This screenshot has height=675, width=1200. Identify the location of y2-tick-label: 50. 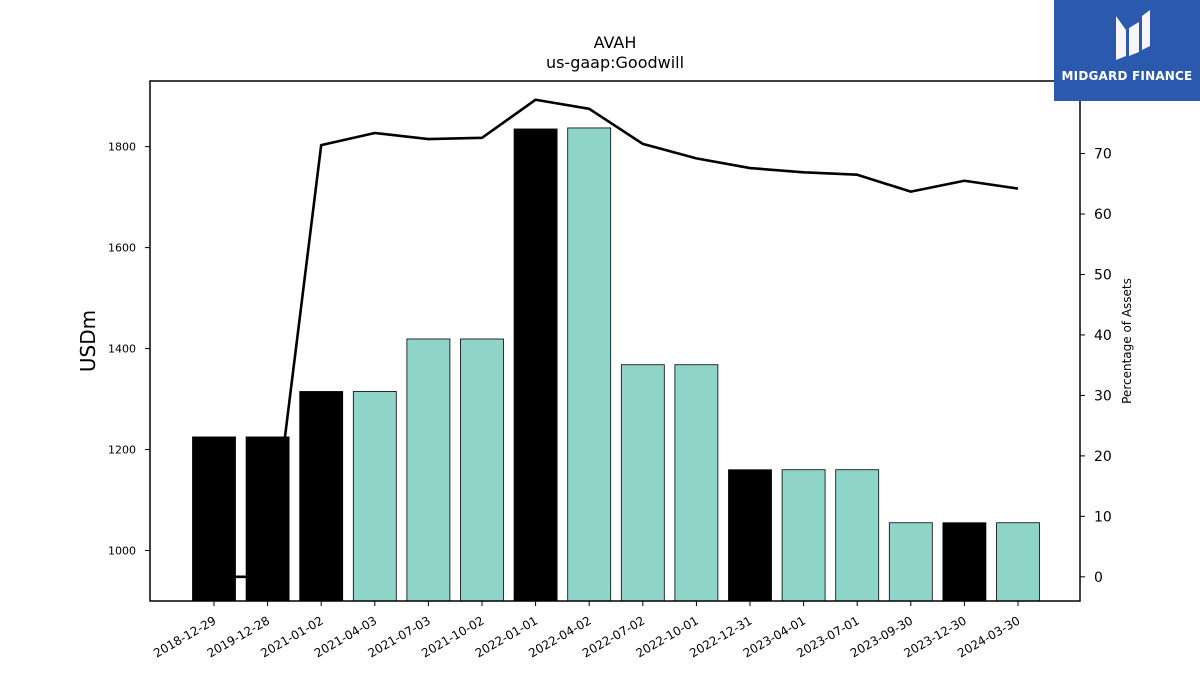
(1103, 275).